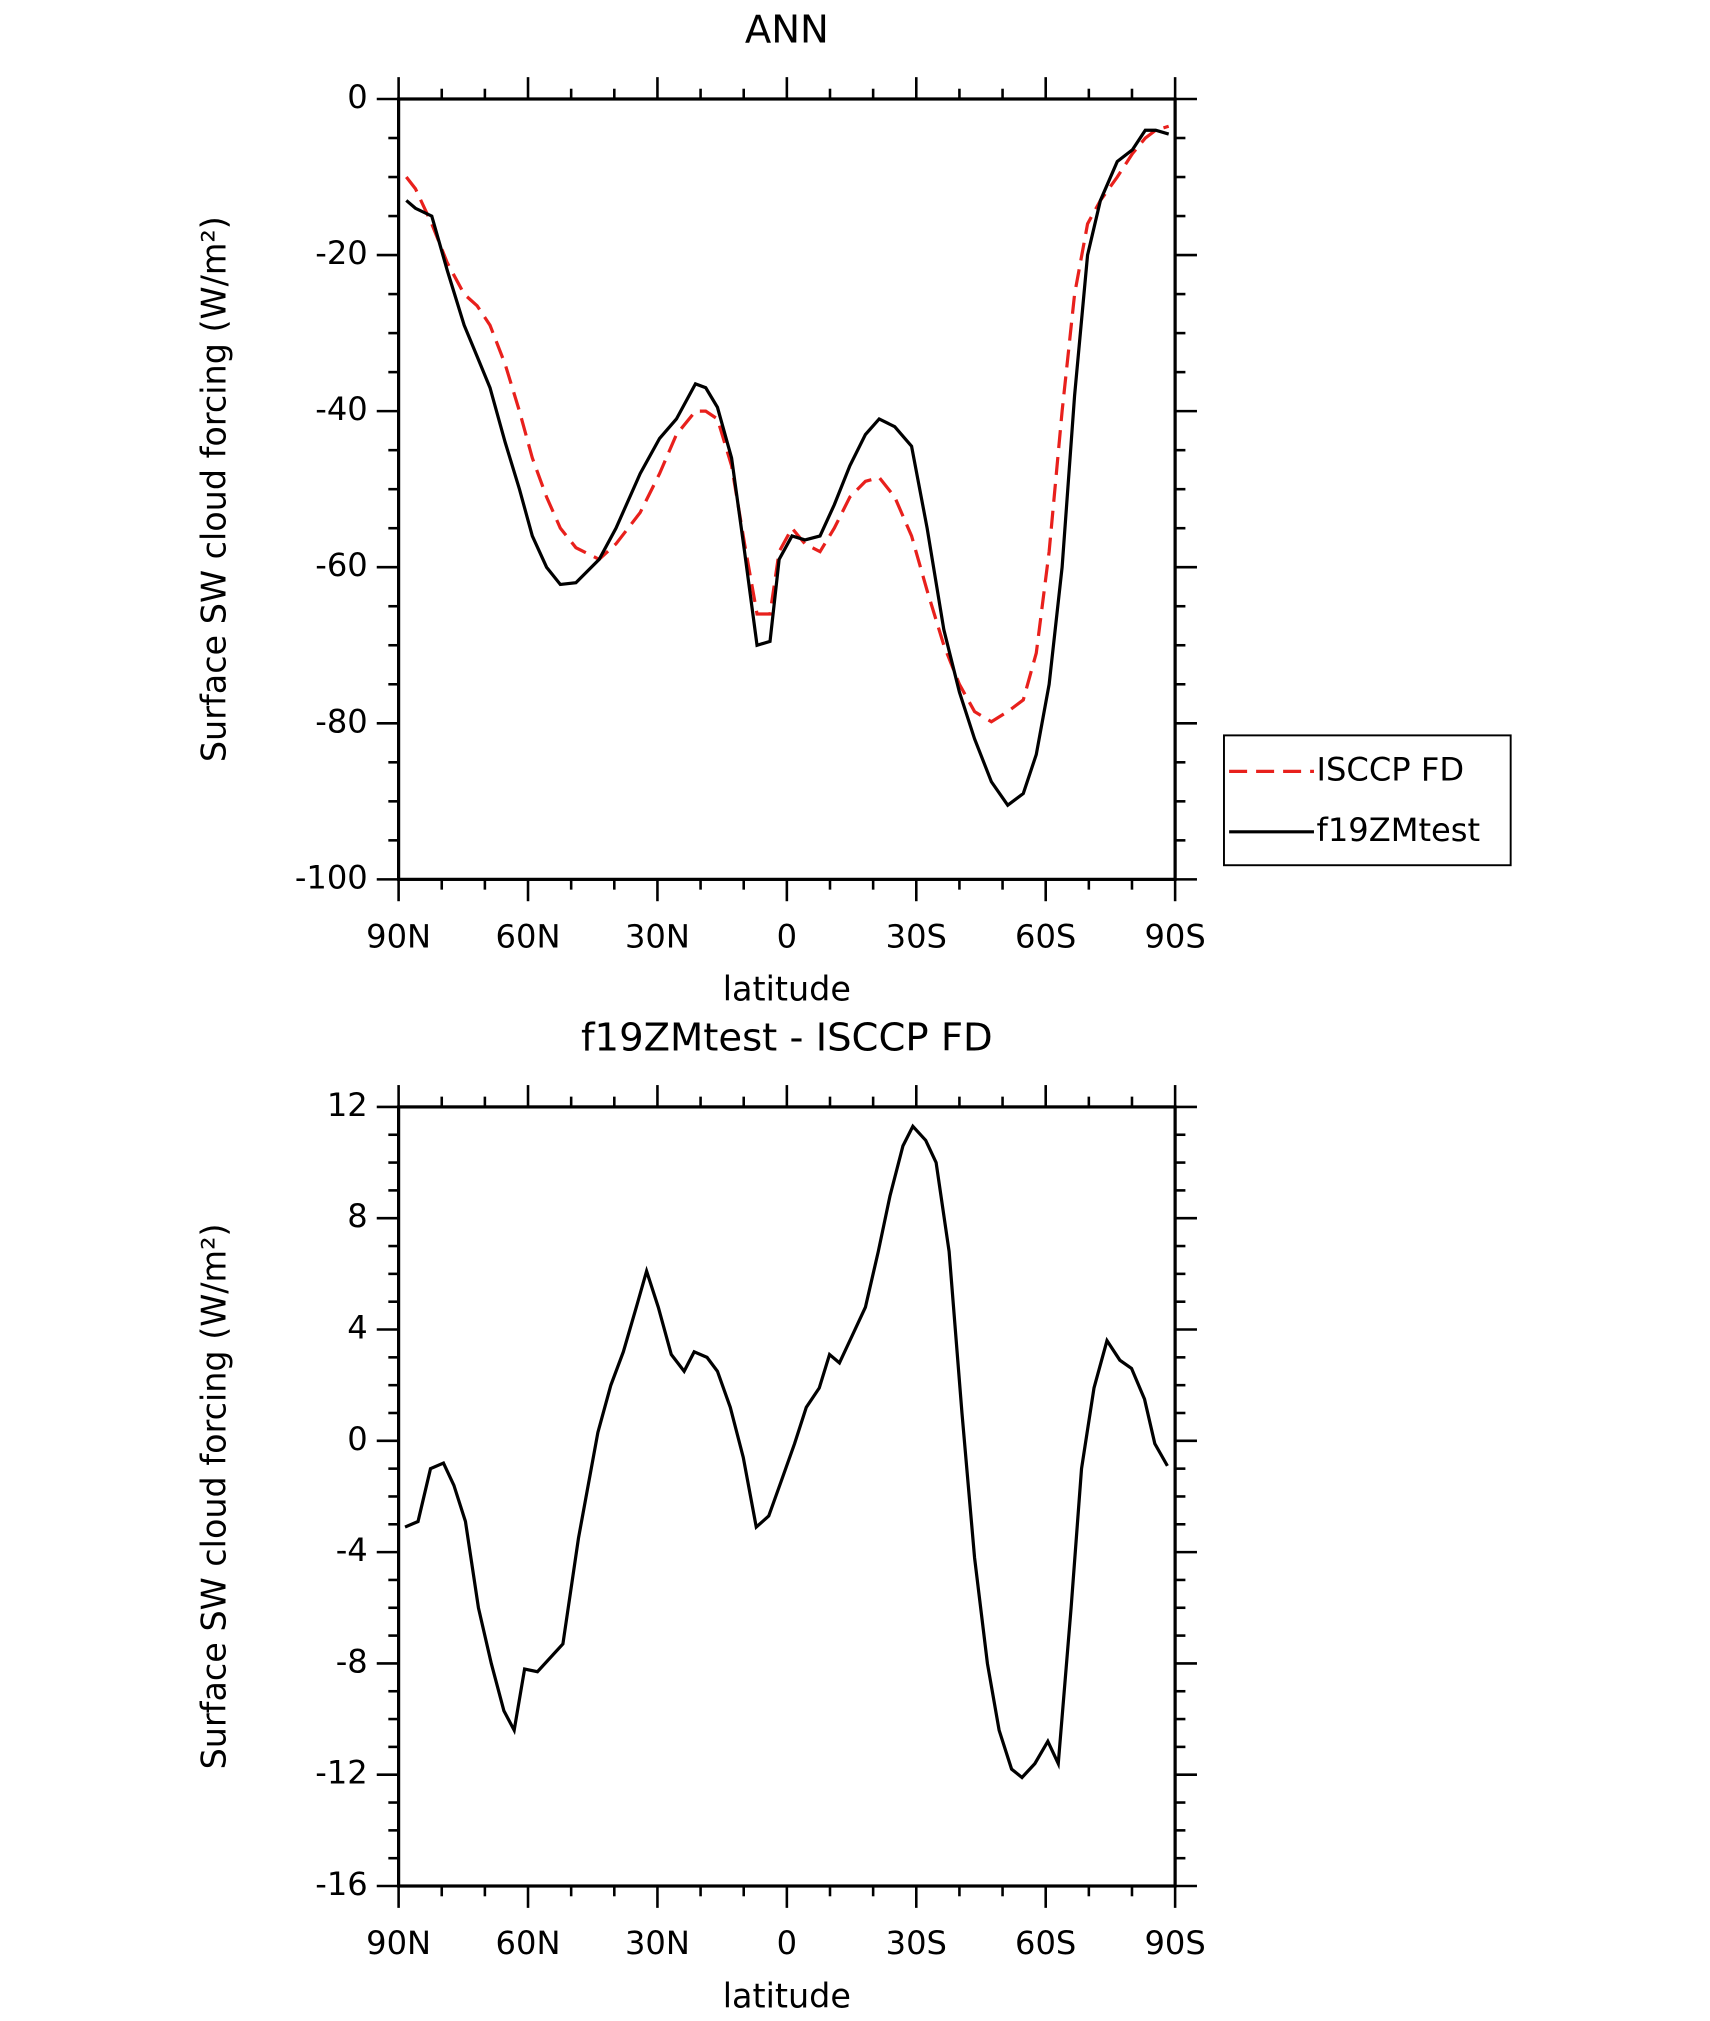  Describe the element at coordinates (1399, 830) in the screenshot. I see `legend-label: f19ZMtest` at that location.